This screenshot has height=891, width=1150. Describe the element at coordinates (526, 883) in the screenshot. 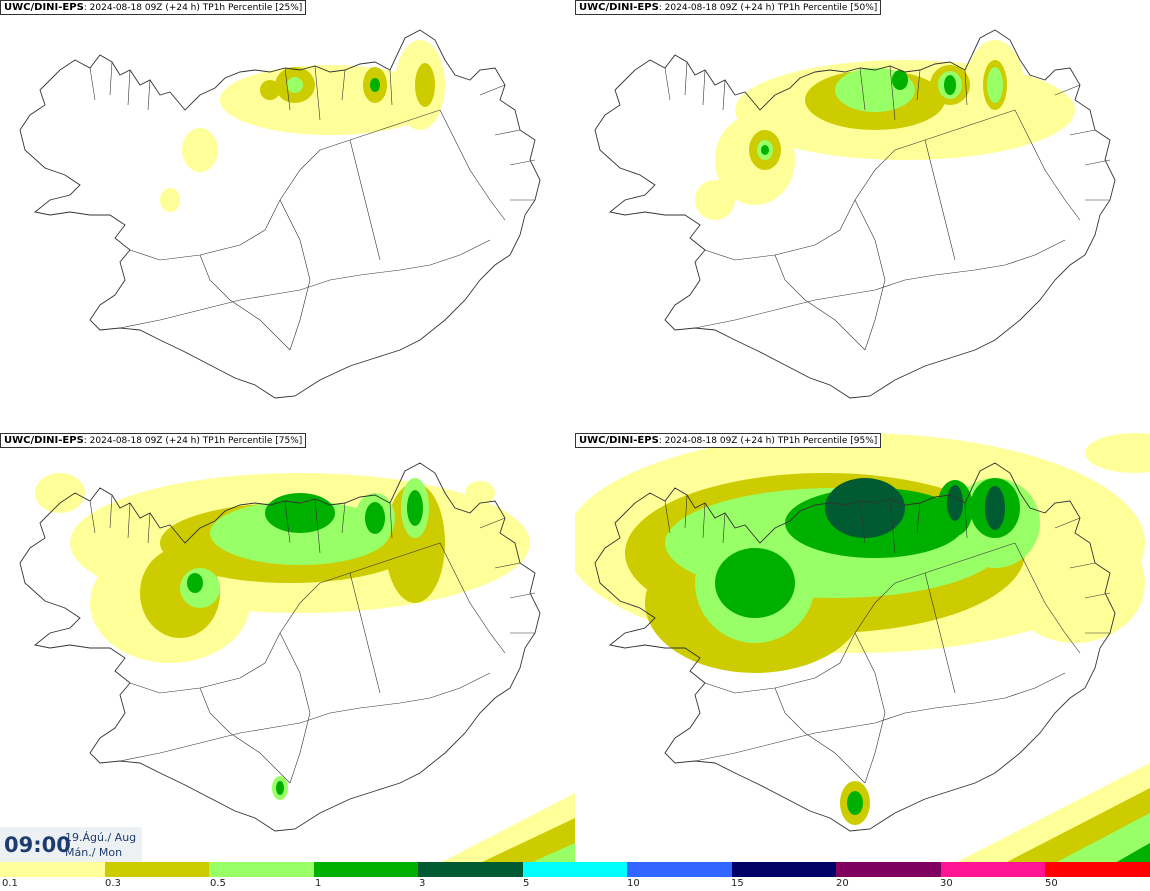

I see `legend-label: 5` at that location.